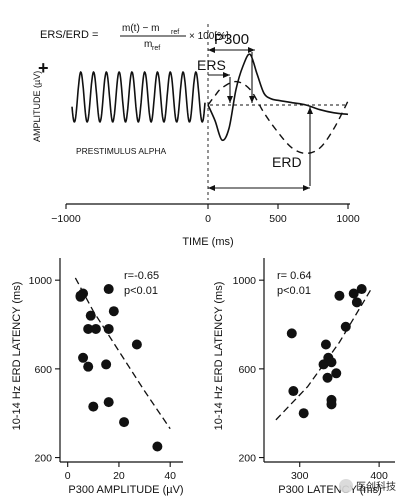  I want to click on x-tick-label: 40, so click(170, 476).